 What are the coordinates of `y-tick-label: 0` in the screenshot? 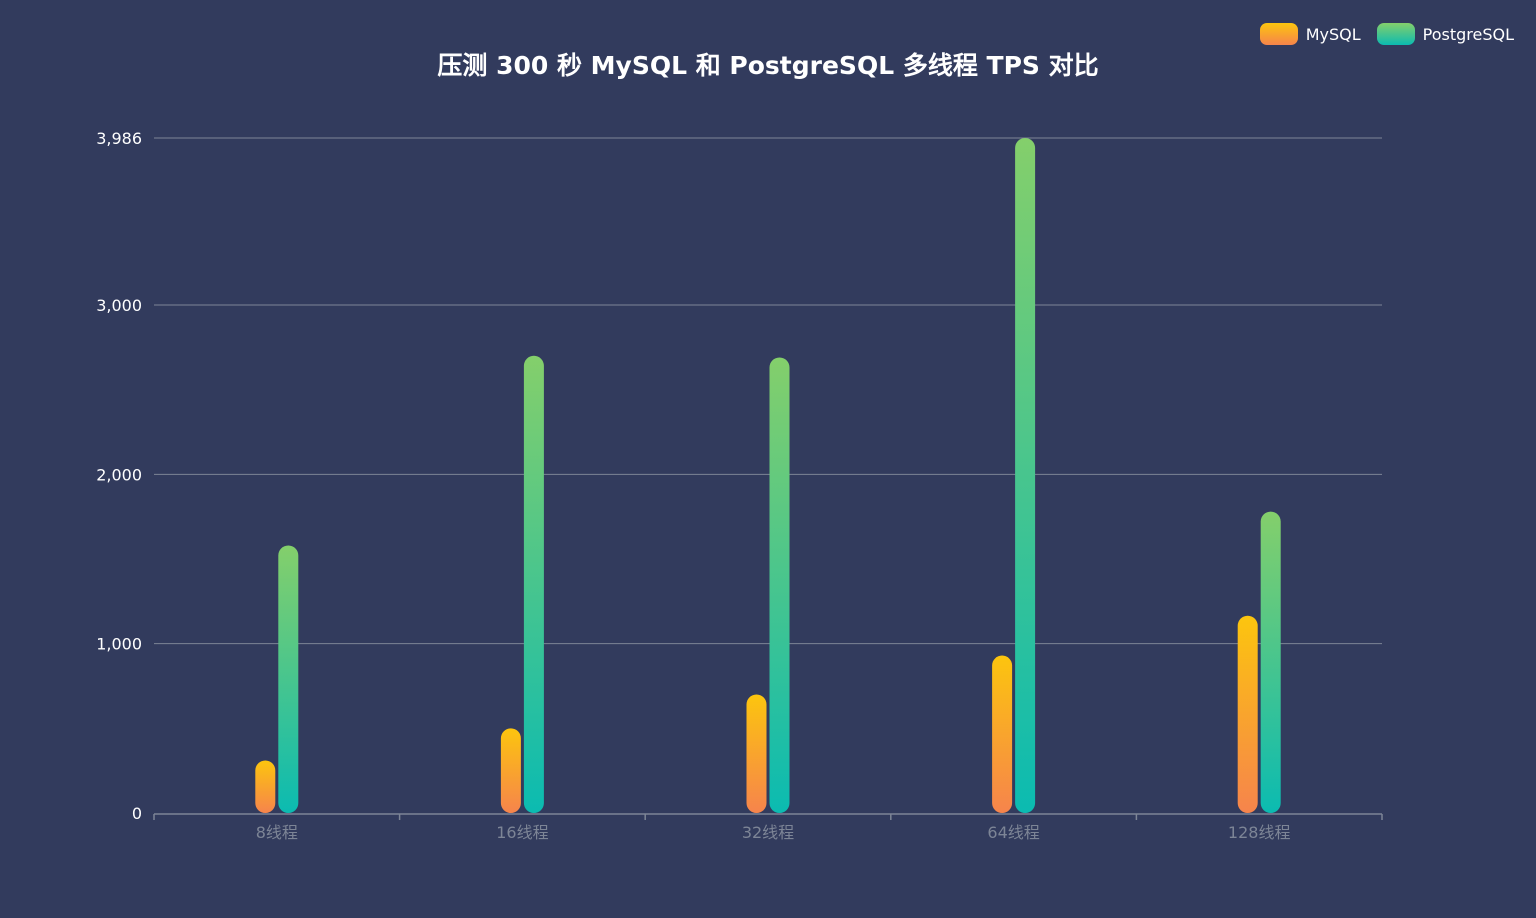 It's located at (137, 813).